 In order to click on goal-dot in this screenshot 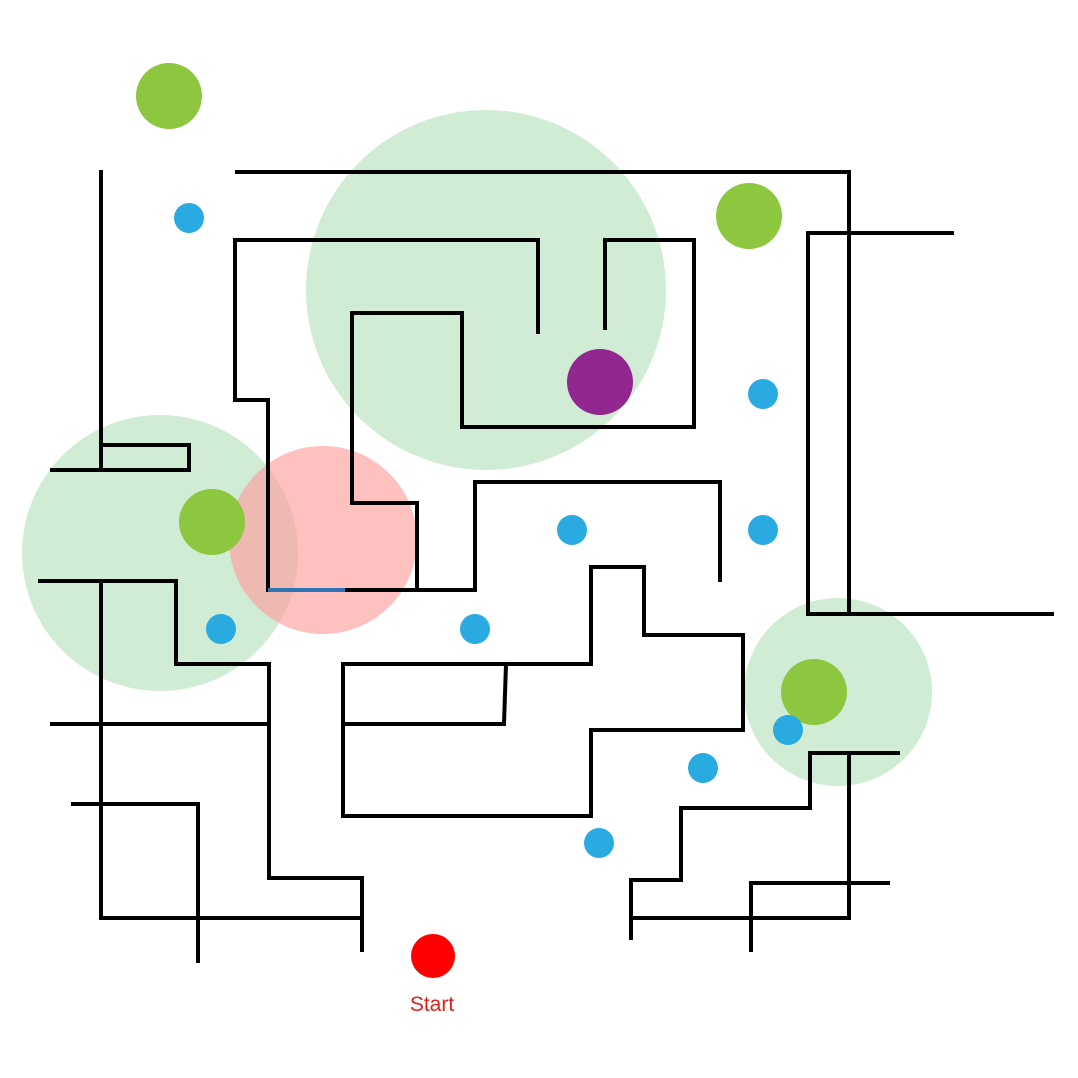, I will do `click(600, 382)`.